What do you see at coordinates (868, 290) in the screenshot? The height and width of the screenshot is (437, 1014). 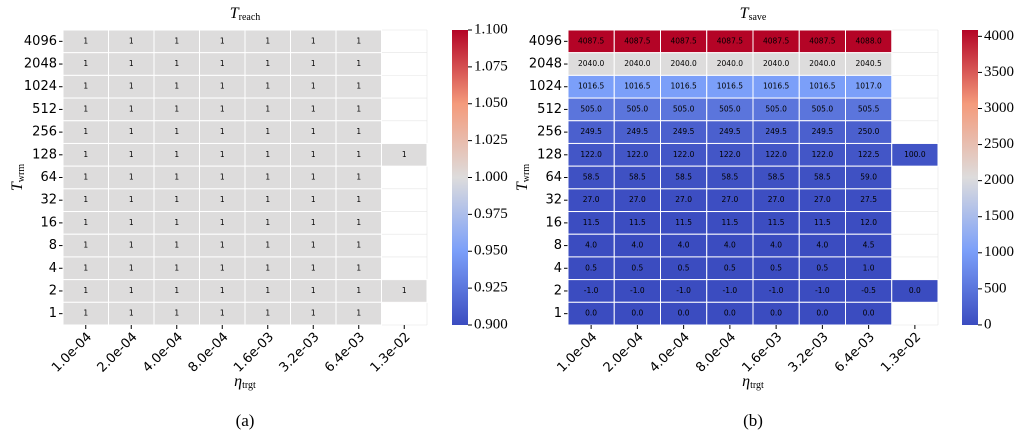 I see `cell-label: -0.5` at bounding box center [868, 290].